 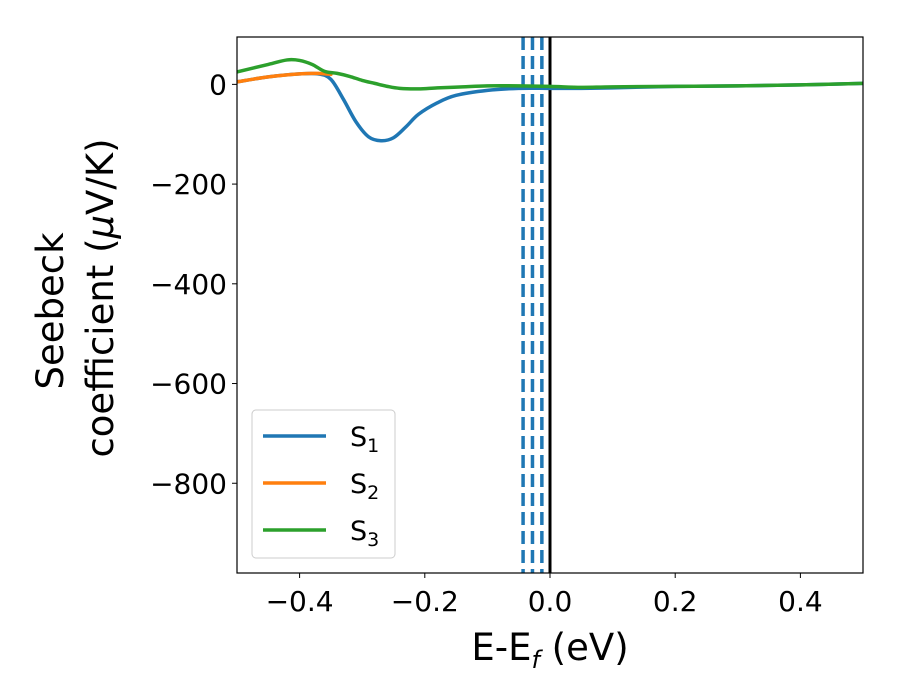 I want to click on y-tick-label: −200, so click(x=188, y=184).